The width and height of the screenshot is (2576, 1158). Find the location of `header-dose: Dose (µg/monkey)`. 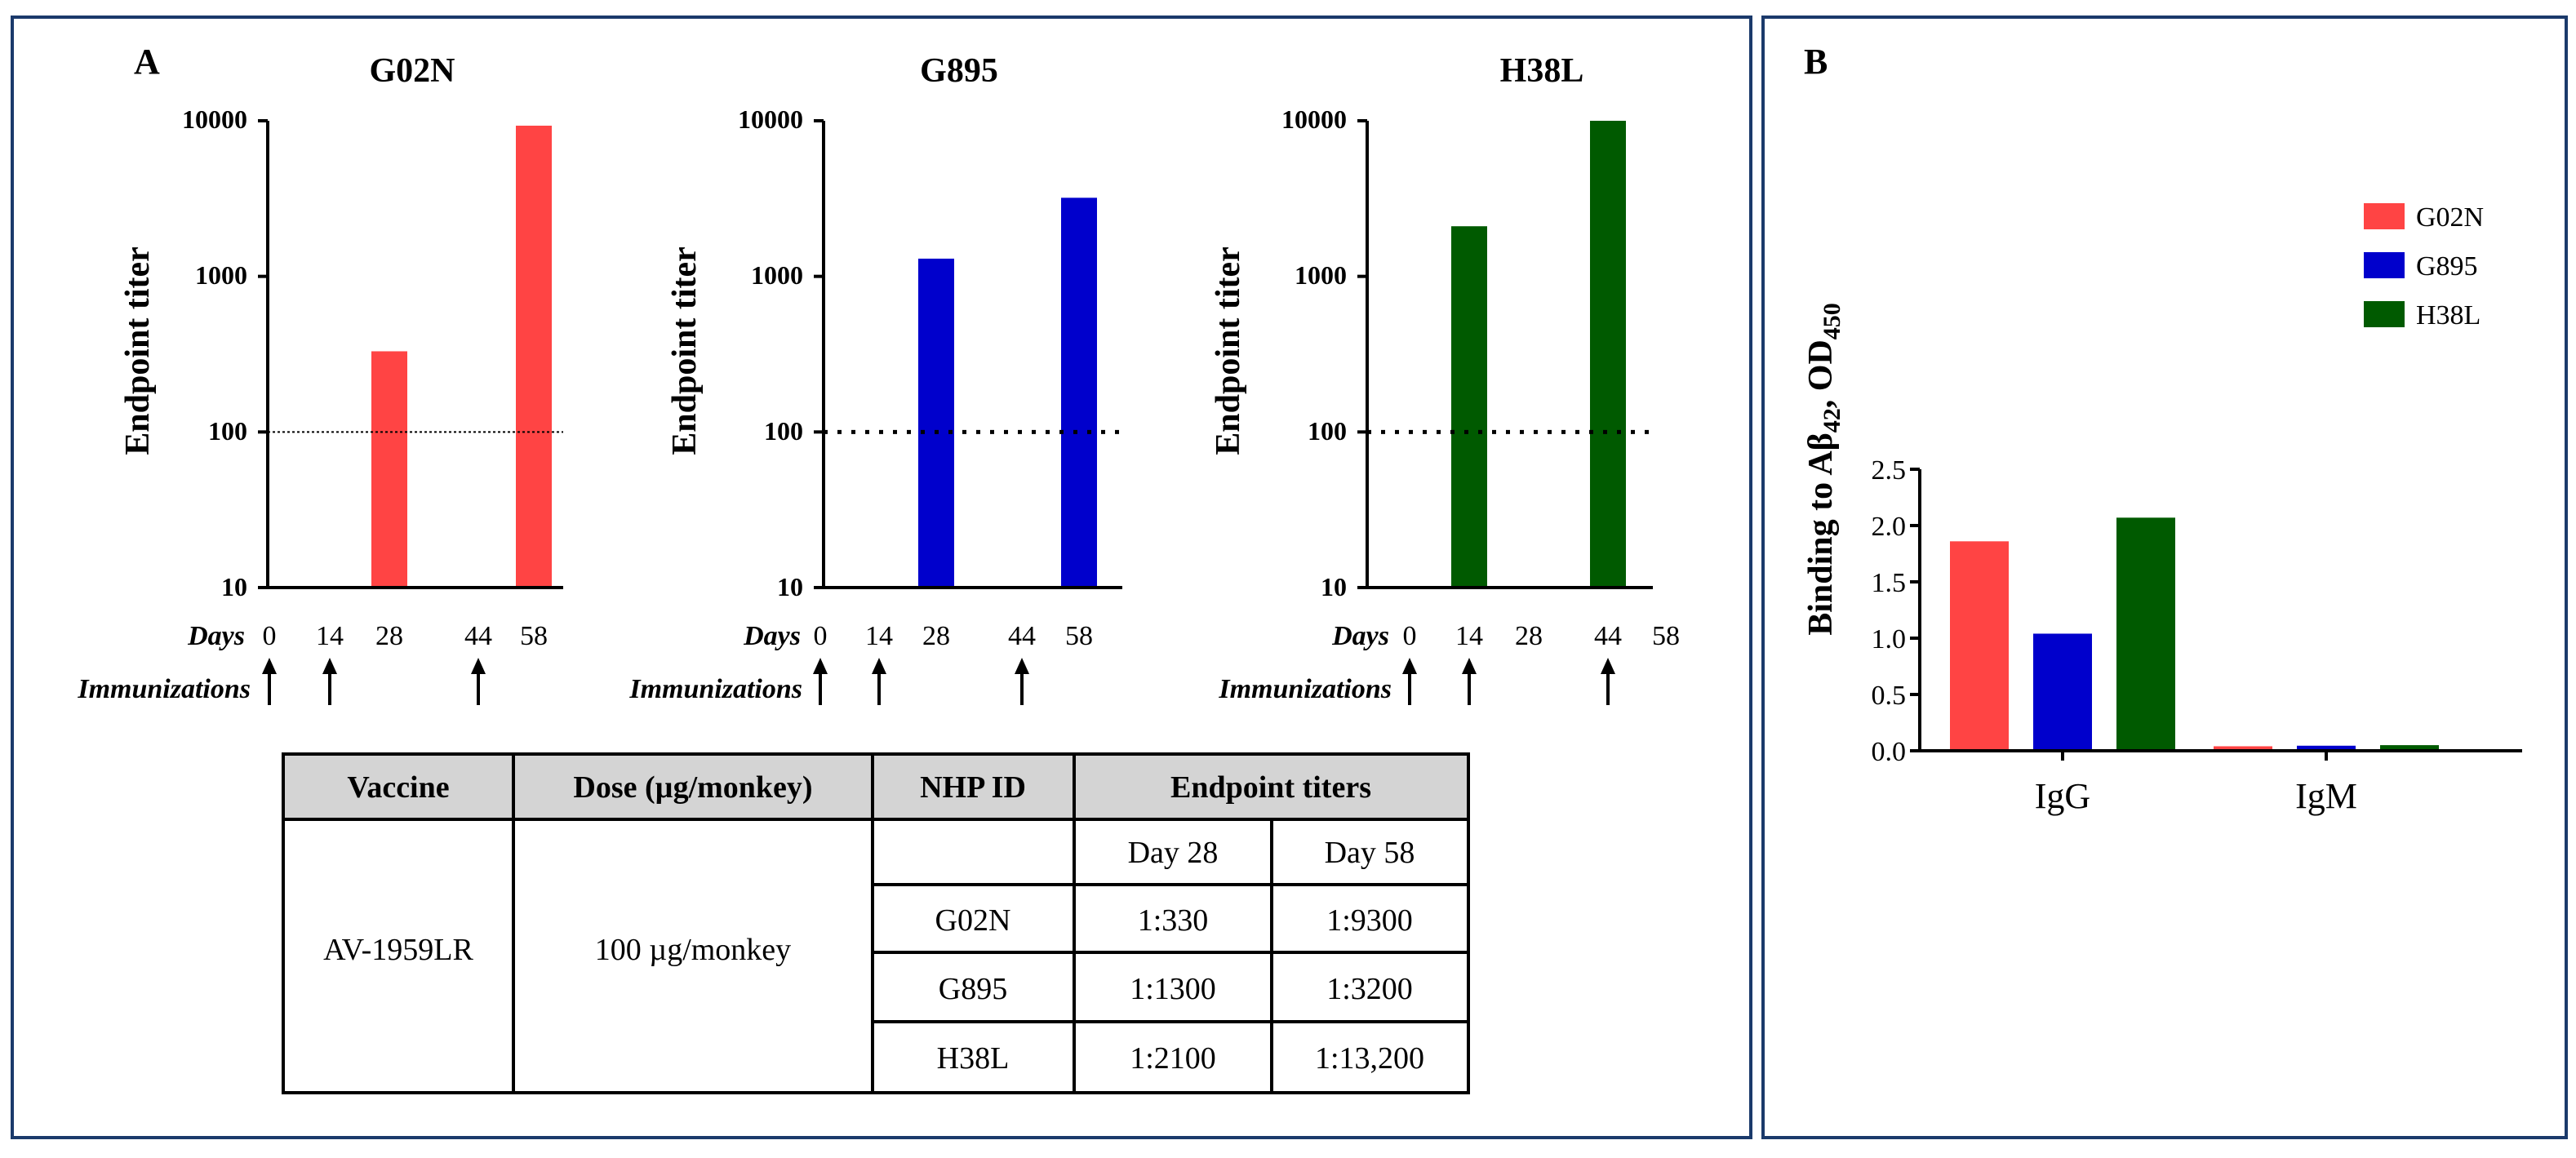

header-dose: Dose (µg/monkey) is located at coordinates (692, 787).